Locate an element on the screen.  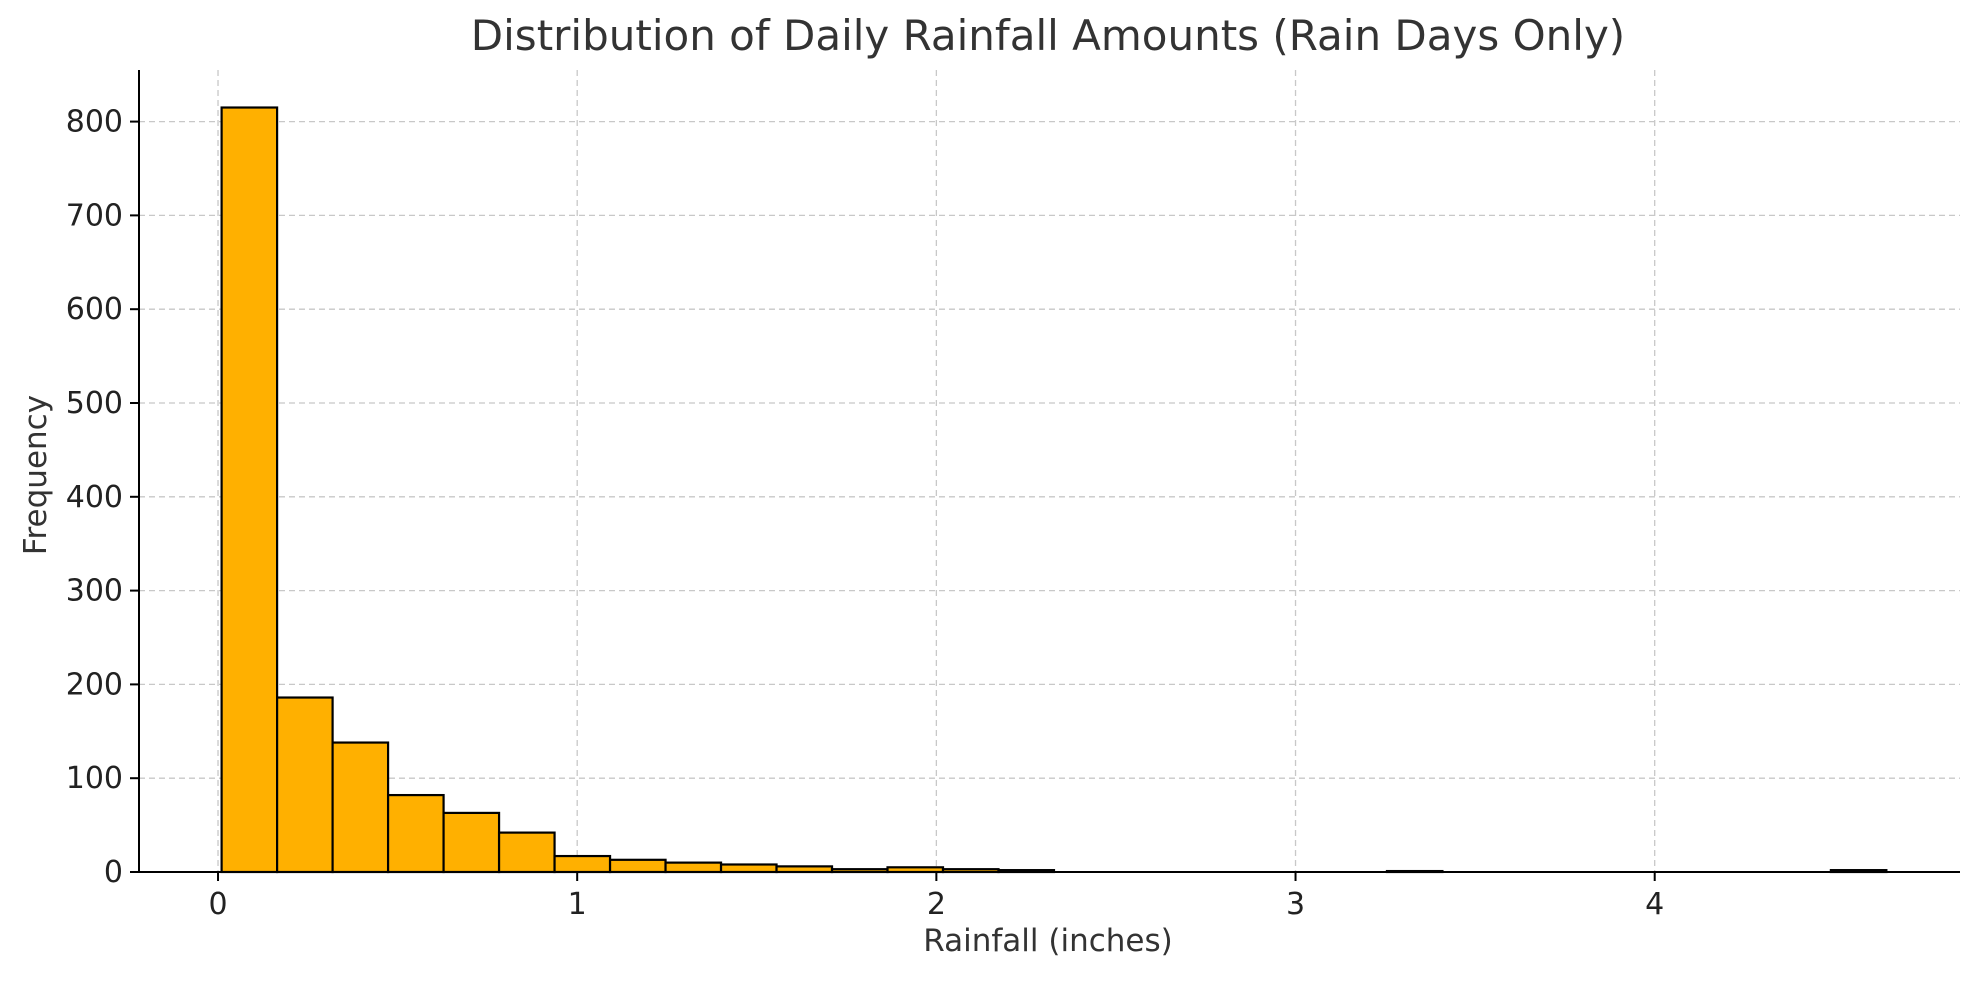
x-tick-label: 3 is located at coordinates (1295, 904).